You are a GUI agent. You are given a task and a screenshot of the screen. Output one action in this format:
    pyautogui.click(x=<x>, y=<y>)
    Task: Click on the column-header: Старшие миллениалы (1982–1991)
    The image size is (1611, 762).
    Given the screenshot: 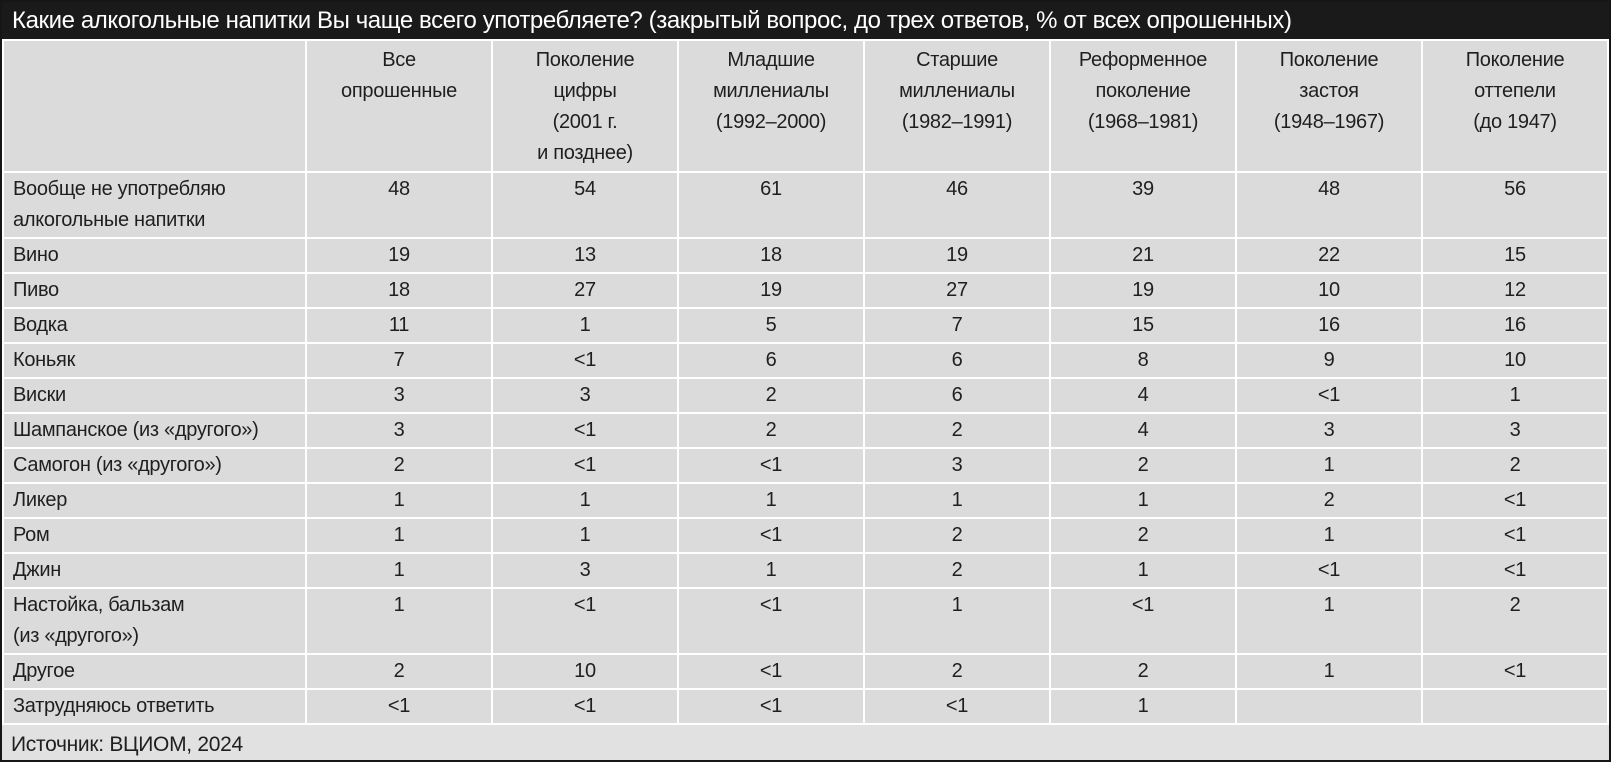 What is the action you would take?
    pyautogui.click(x=957, y=106)
    